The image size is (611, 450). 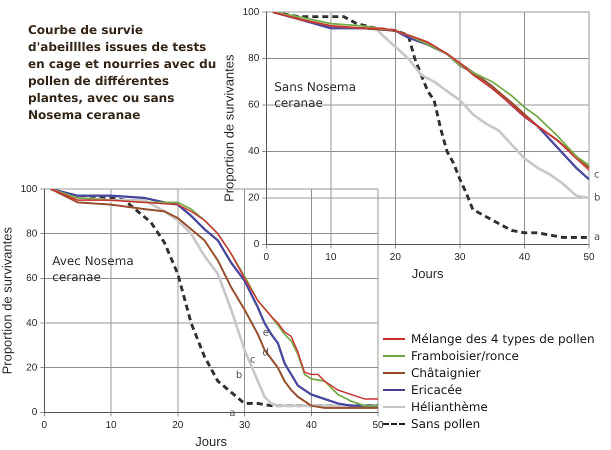 What do you see at coordinates (315, 95) in the screenshot?
I see `annotation: Sans Nosema ceranae` at bounding box center [315, 95].